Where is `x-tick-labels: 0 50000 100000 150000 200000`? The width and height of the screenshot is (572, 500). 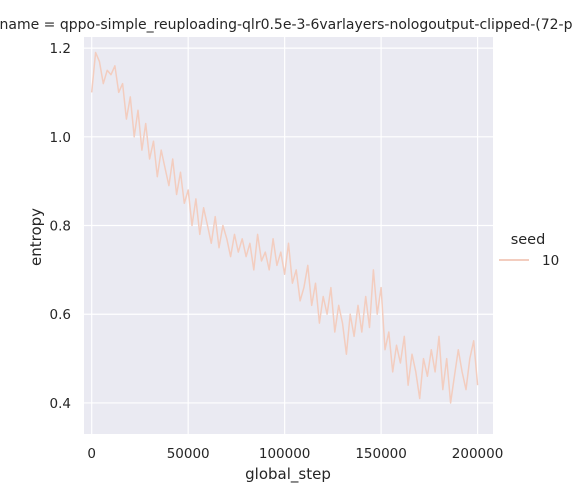
x-tick-labels: 0 50000 100000 150000 200000 is located at coordinates (295, 454).